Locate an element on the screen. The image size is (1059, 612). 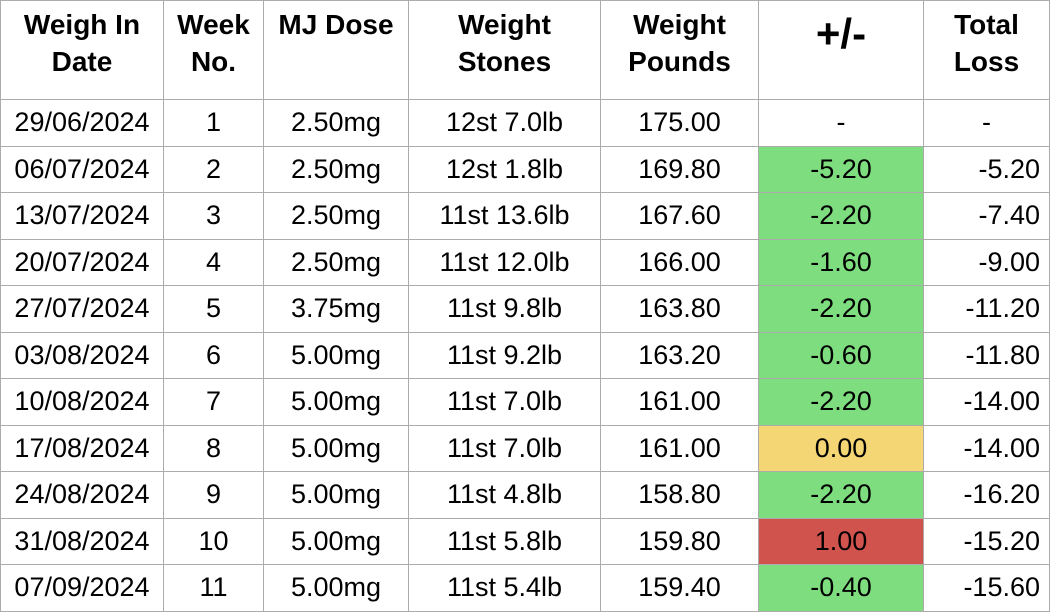
cell-total: -11.20 is located at coordinates (986, 309).